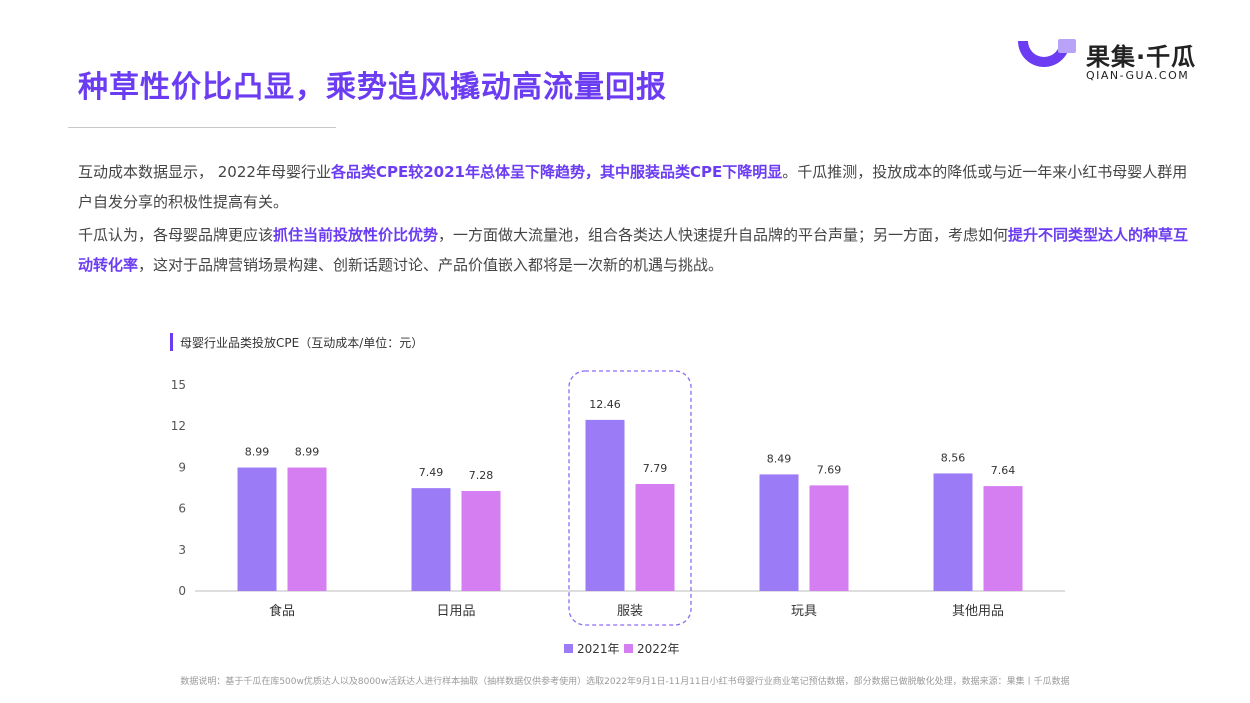 The width and height of the screenshot is (1250, 703). What do you see at coordinates (978, 611) in the screenshot?
I see `x-tick-label: 其他用品` at bounding box center [978, 611].